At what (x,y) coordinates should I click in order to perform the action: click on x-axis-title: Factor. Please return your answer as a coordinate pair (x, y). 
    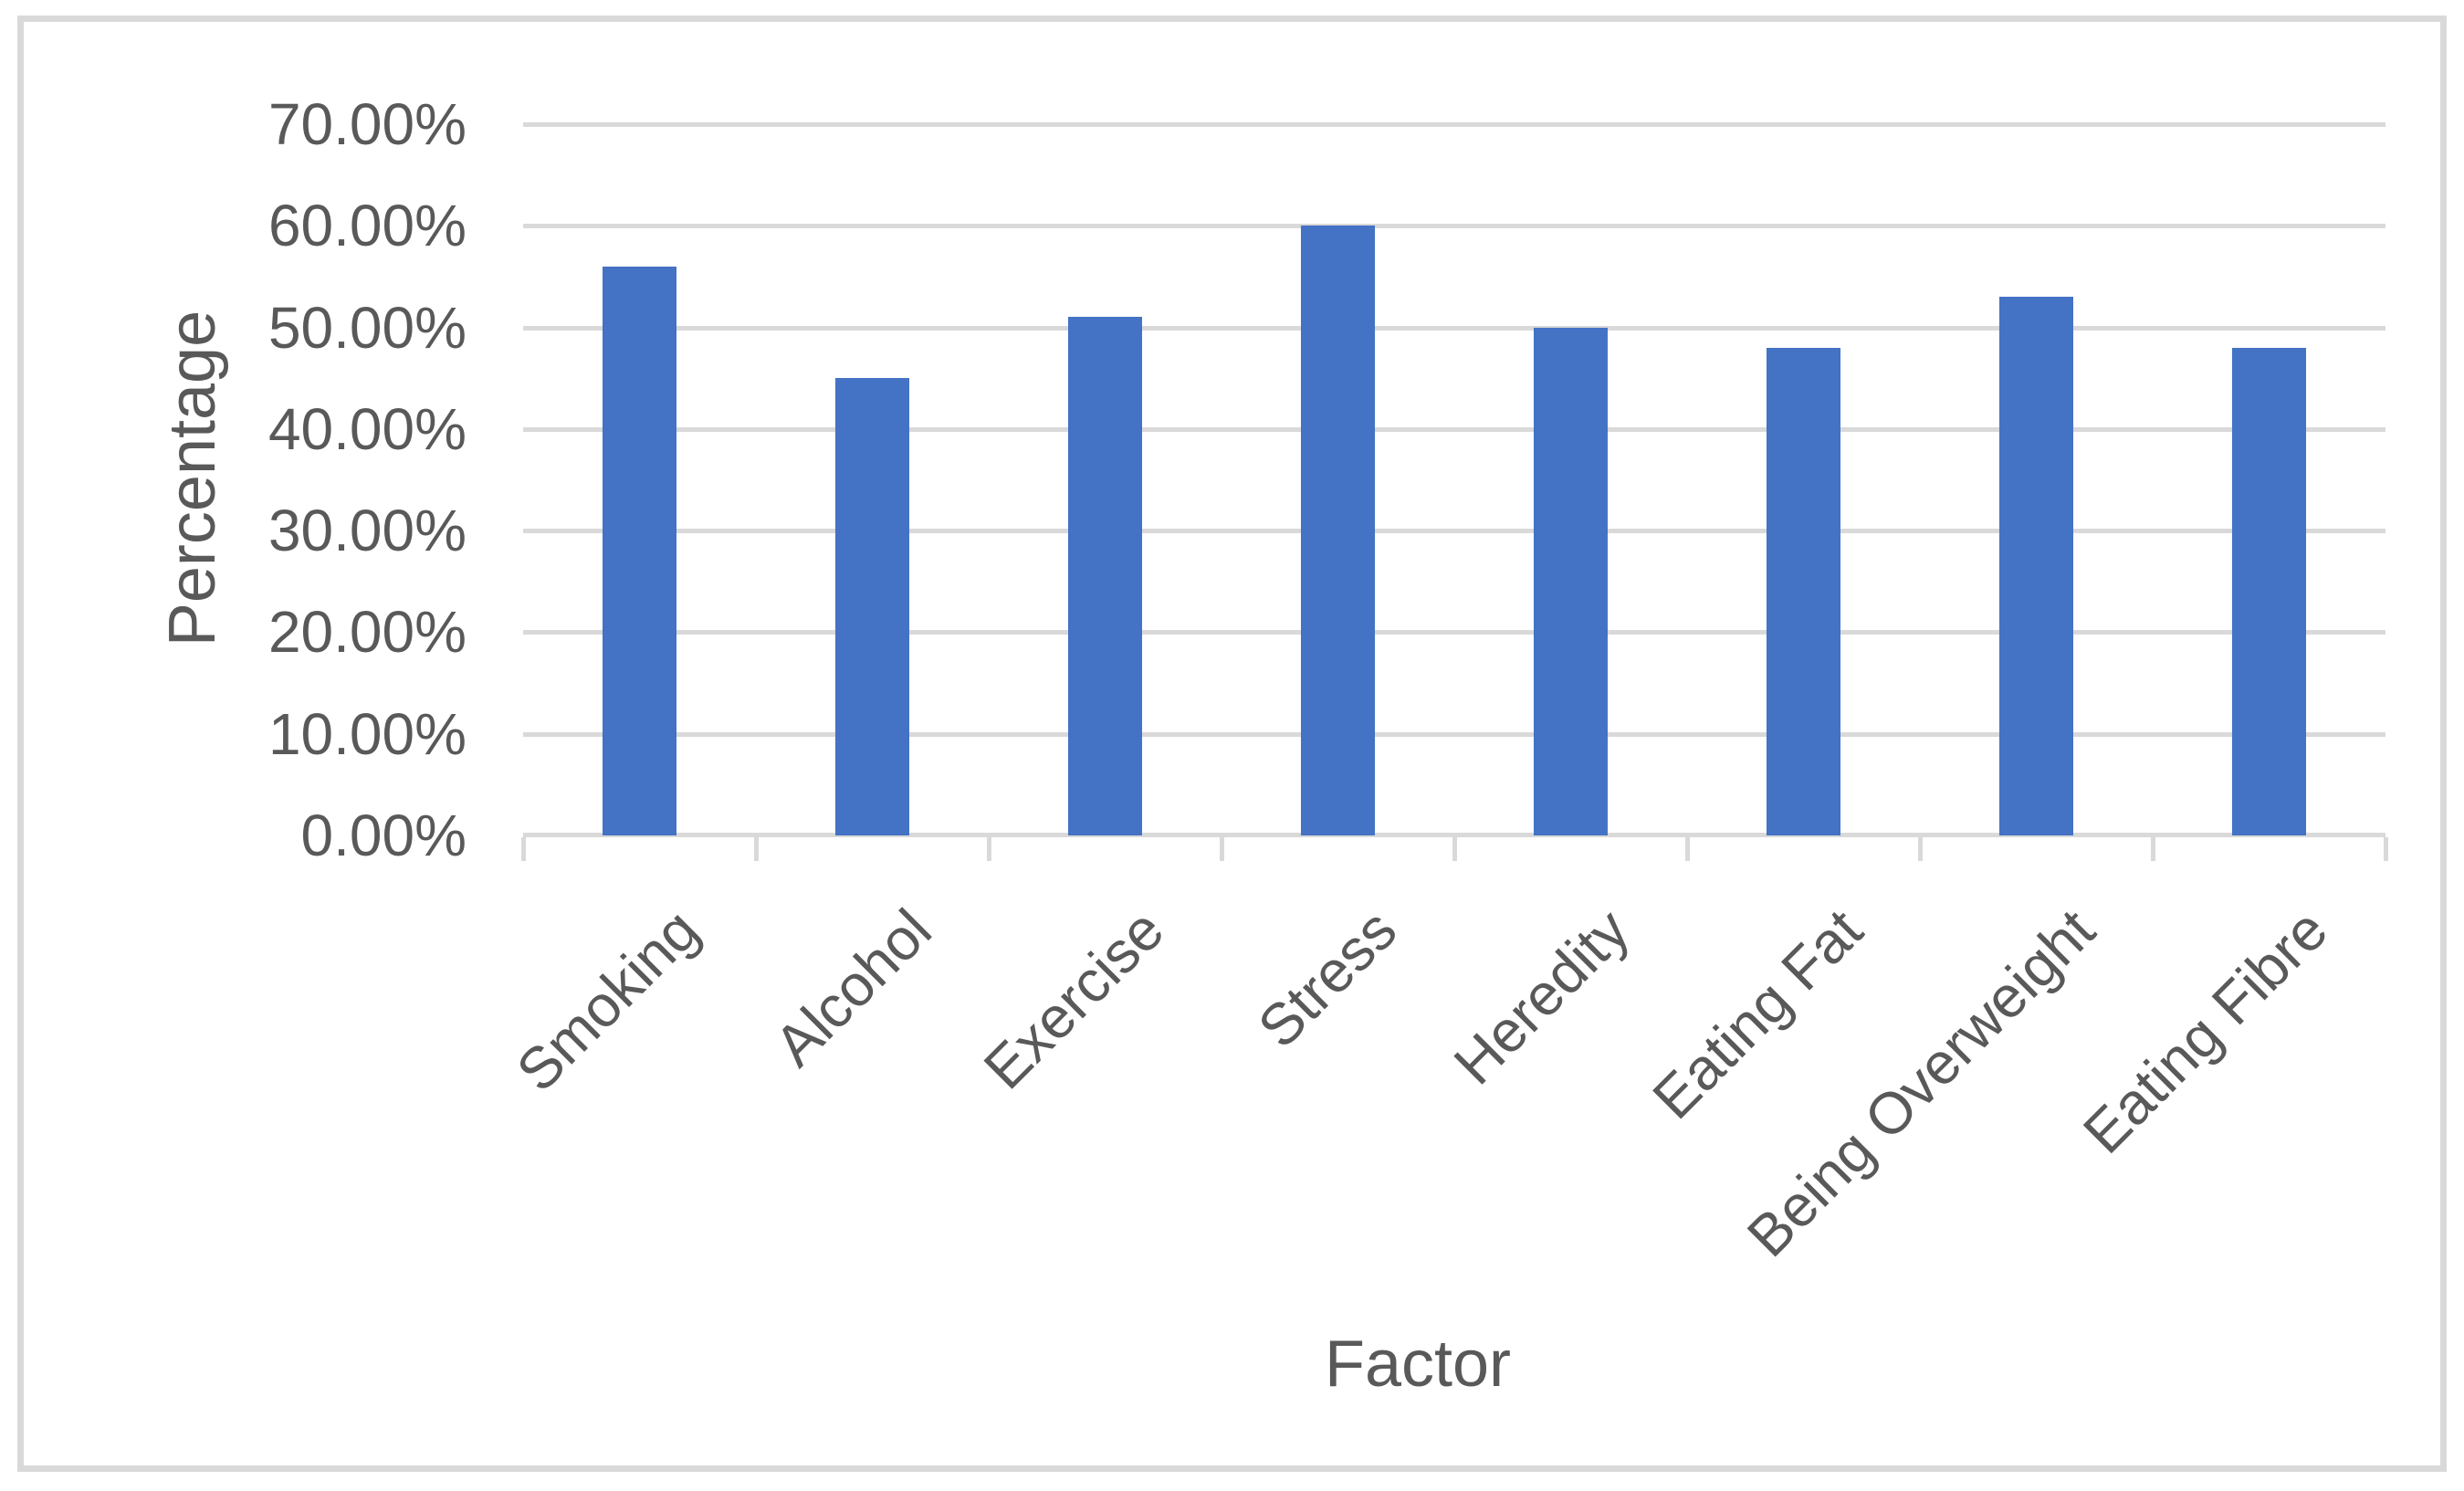
    Looking at the image, I should click on (1418, 1364).